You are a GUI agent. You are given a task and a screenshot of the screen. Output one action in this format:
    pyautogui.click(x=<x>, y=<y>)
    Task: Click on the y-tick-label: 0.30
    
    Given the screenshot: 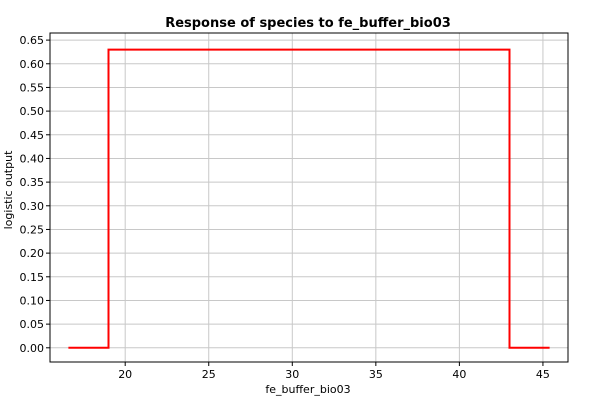 What is the action you would take?
    pyautogui.click(x=32, y=206)
    